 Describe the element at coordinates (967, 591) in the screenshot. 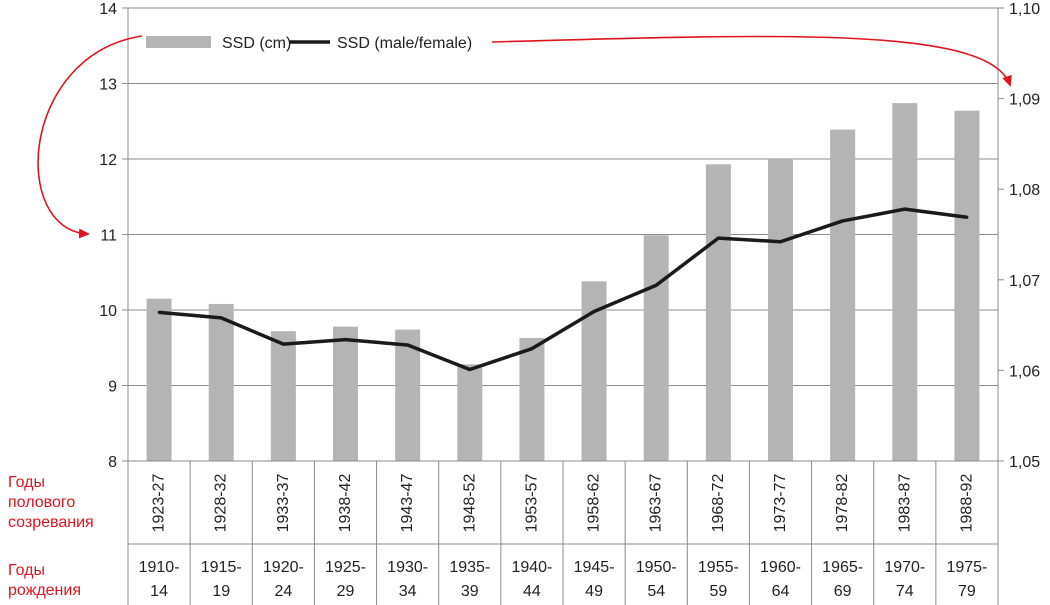

I see `x-tick-label-birth-end: 79` at that location.